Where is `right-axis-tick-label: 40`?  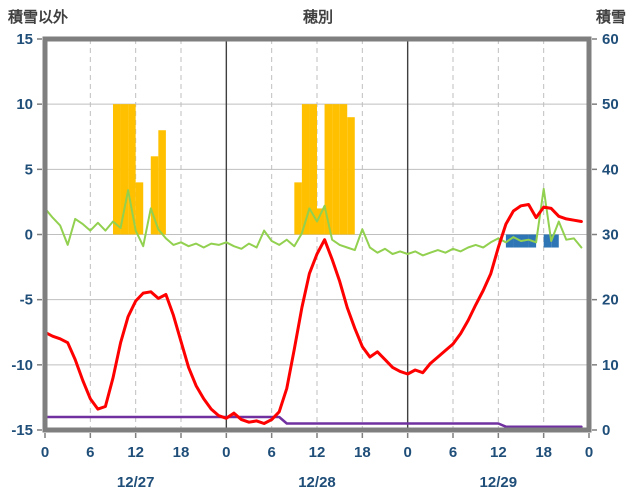
right-axis-tick-label: 40 is located at coordinates (610, 169).